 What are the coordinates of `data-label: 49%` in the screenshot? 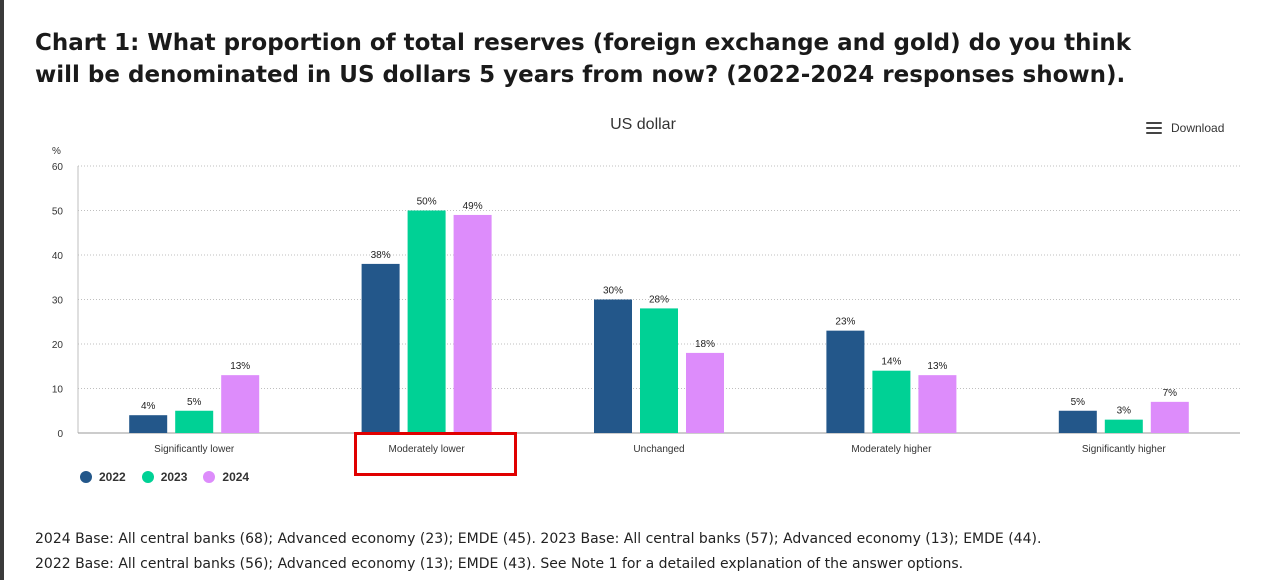 It's located at (473, 206).